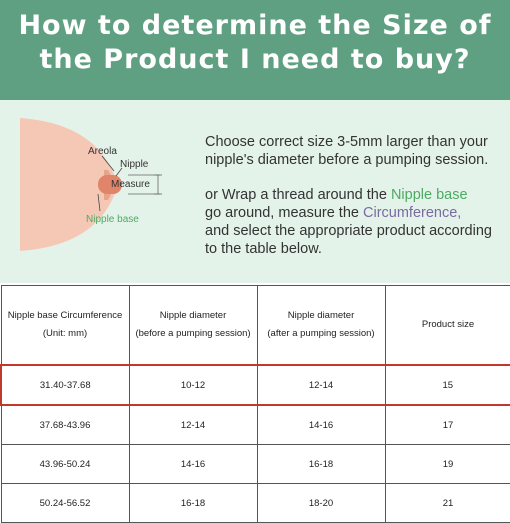  I want to click on header-line: Product size, so click(448, 324).